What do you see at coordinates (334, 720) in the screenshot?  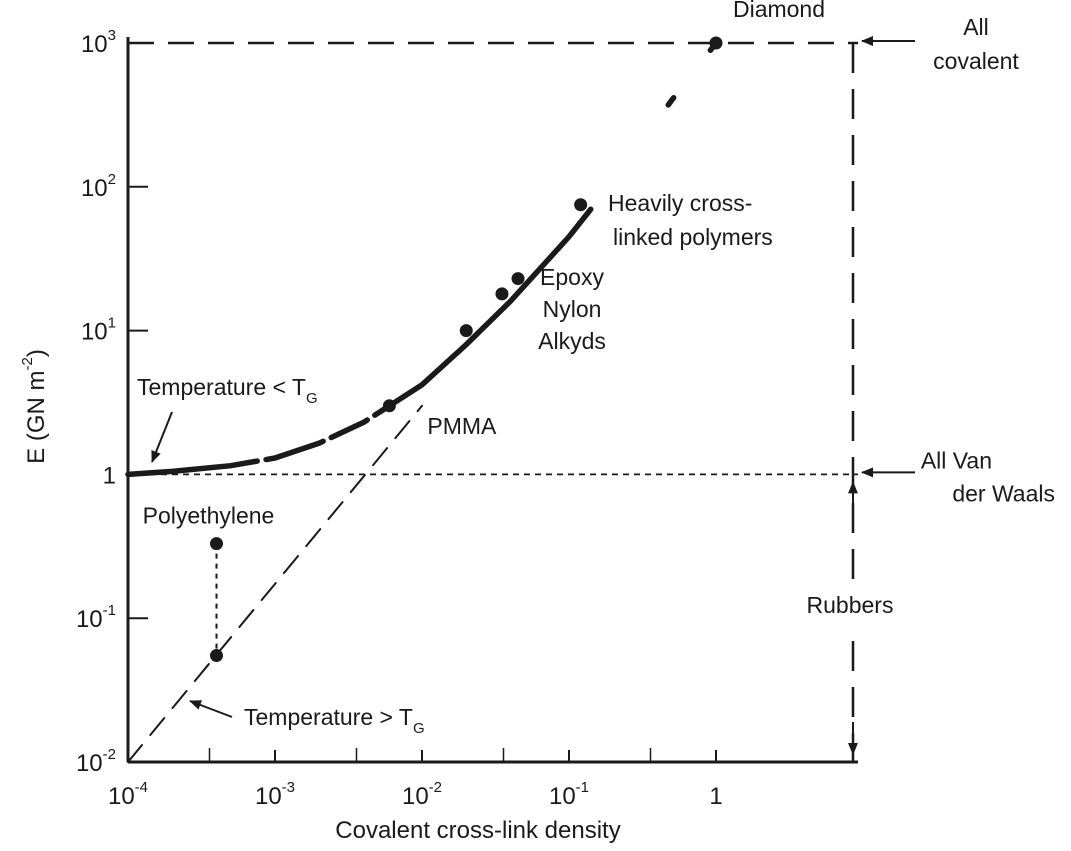 I see `temperature-above-tg-label: Temperature > TG` at bounding box center [334, 720].